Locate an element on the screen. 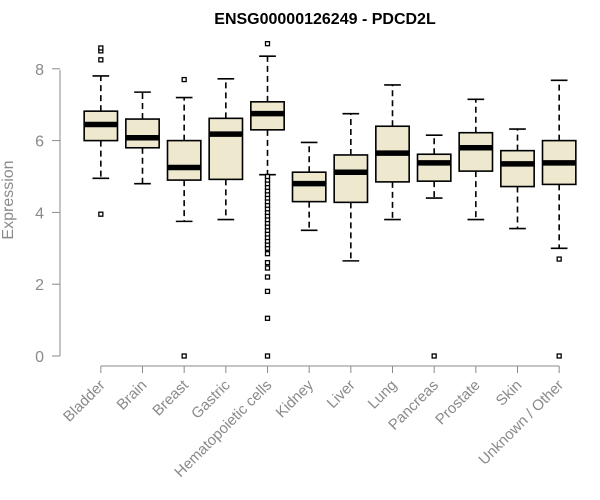 This screenshot has width=600, height=500. chart-title: ENSG00000126249 - PDCD2L is located at coordinates (325, 19).